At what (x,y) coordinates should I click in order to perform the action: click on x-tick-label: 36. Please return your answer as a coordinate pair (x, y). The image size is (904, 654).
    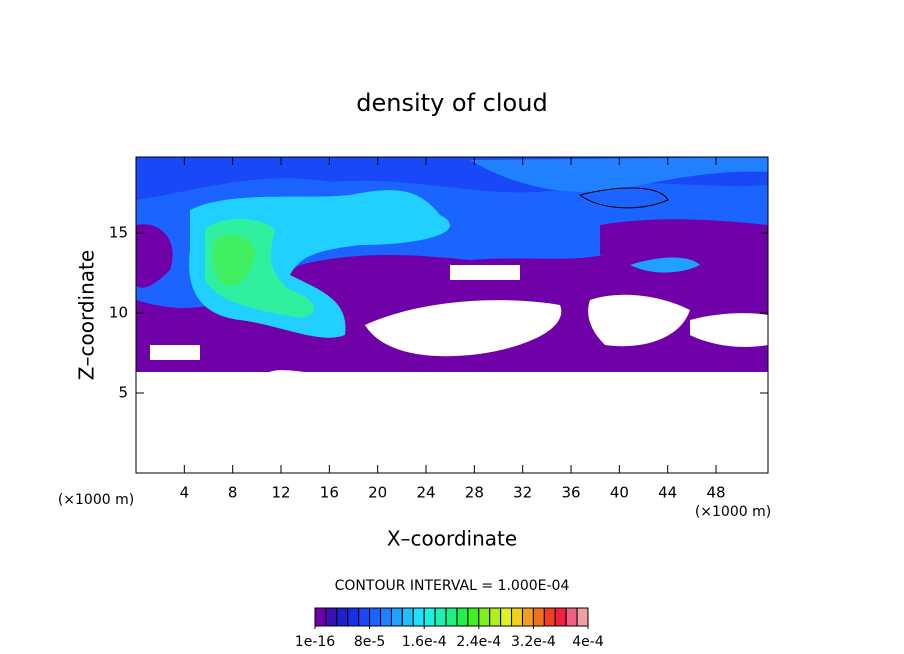
    Looking at the image, I should click on (570, 493).